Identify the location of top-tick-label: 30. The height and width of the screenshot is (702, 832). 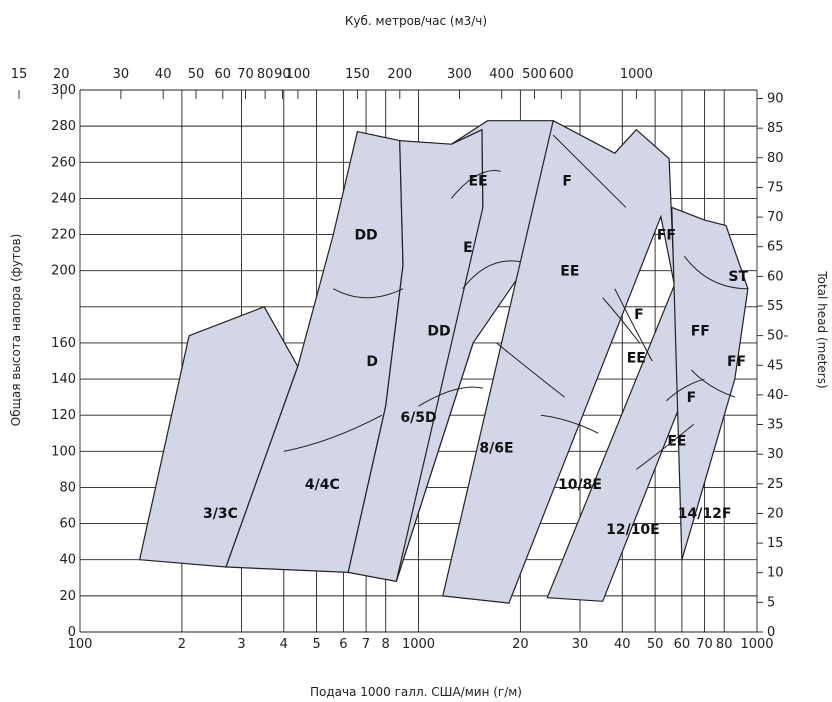
(121, 74).